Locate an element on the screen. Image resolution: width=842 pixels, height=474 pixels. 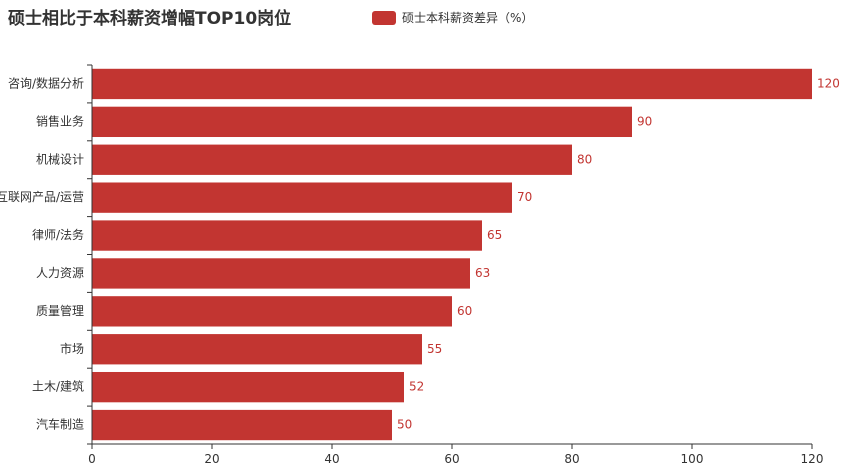
x-tick-label-0: 0 is located at coordinates (92, 459).